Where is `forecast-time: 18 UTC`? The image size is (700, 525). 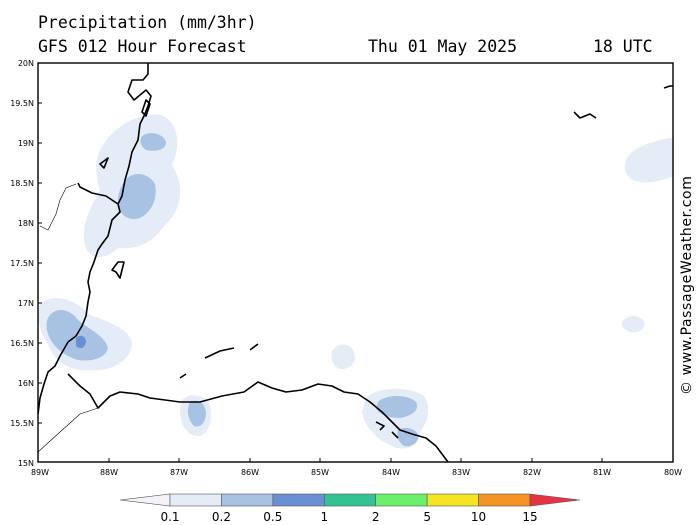 forecast-time: 18 UTC is located at coordinates (623, 46).